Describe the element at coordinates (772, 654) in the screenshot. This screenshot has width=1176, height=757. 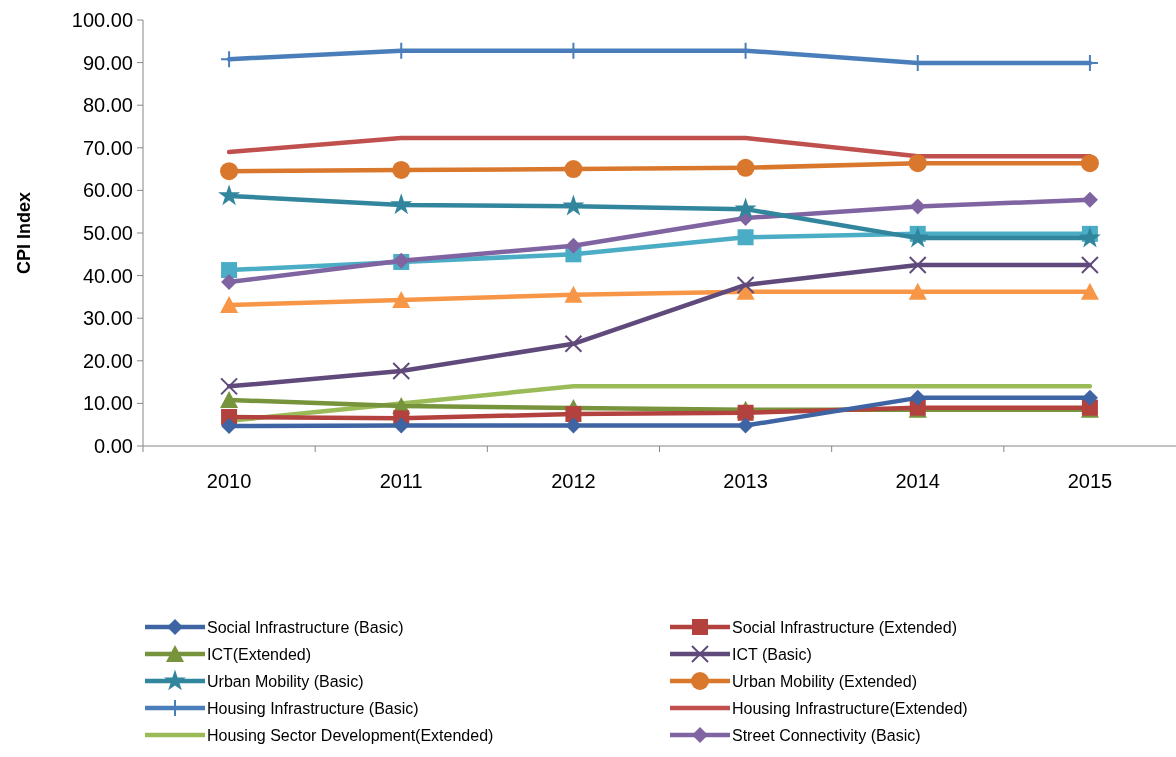
I see `legend-label: ICT (Basic)` at that location.